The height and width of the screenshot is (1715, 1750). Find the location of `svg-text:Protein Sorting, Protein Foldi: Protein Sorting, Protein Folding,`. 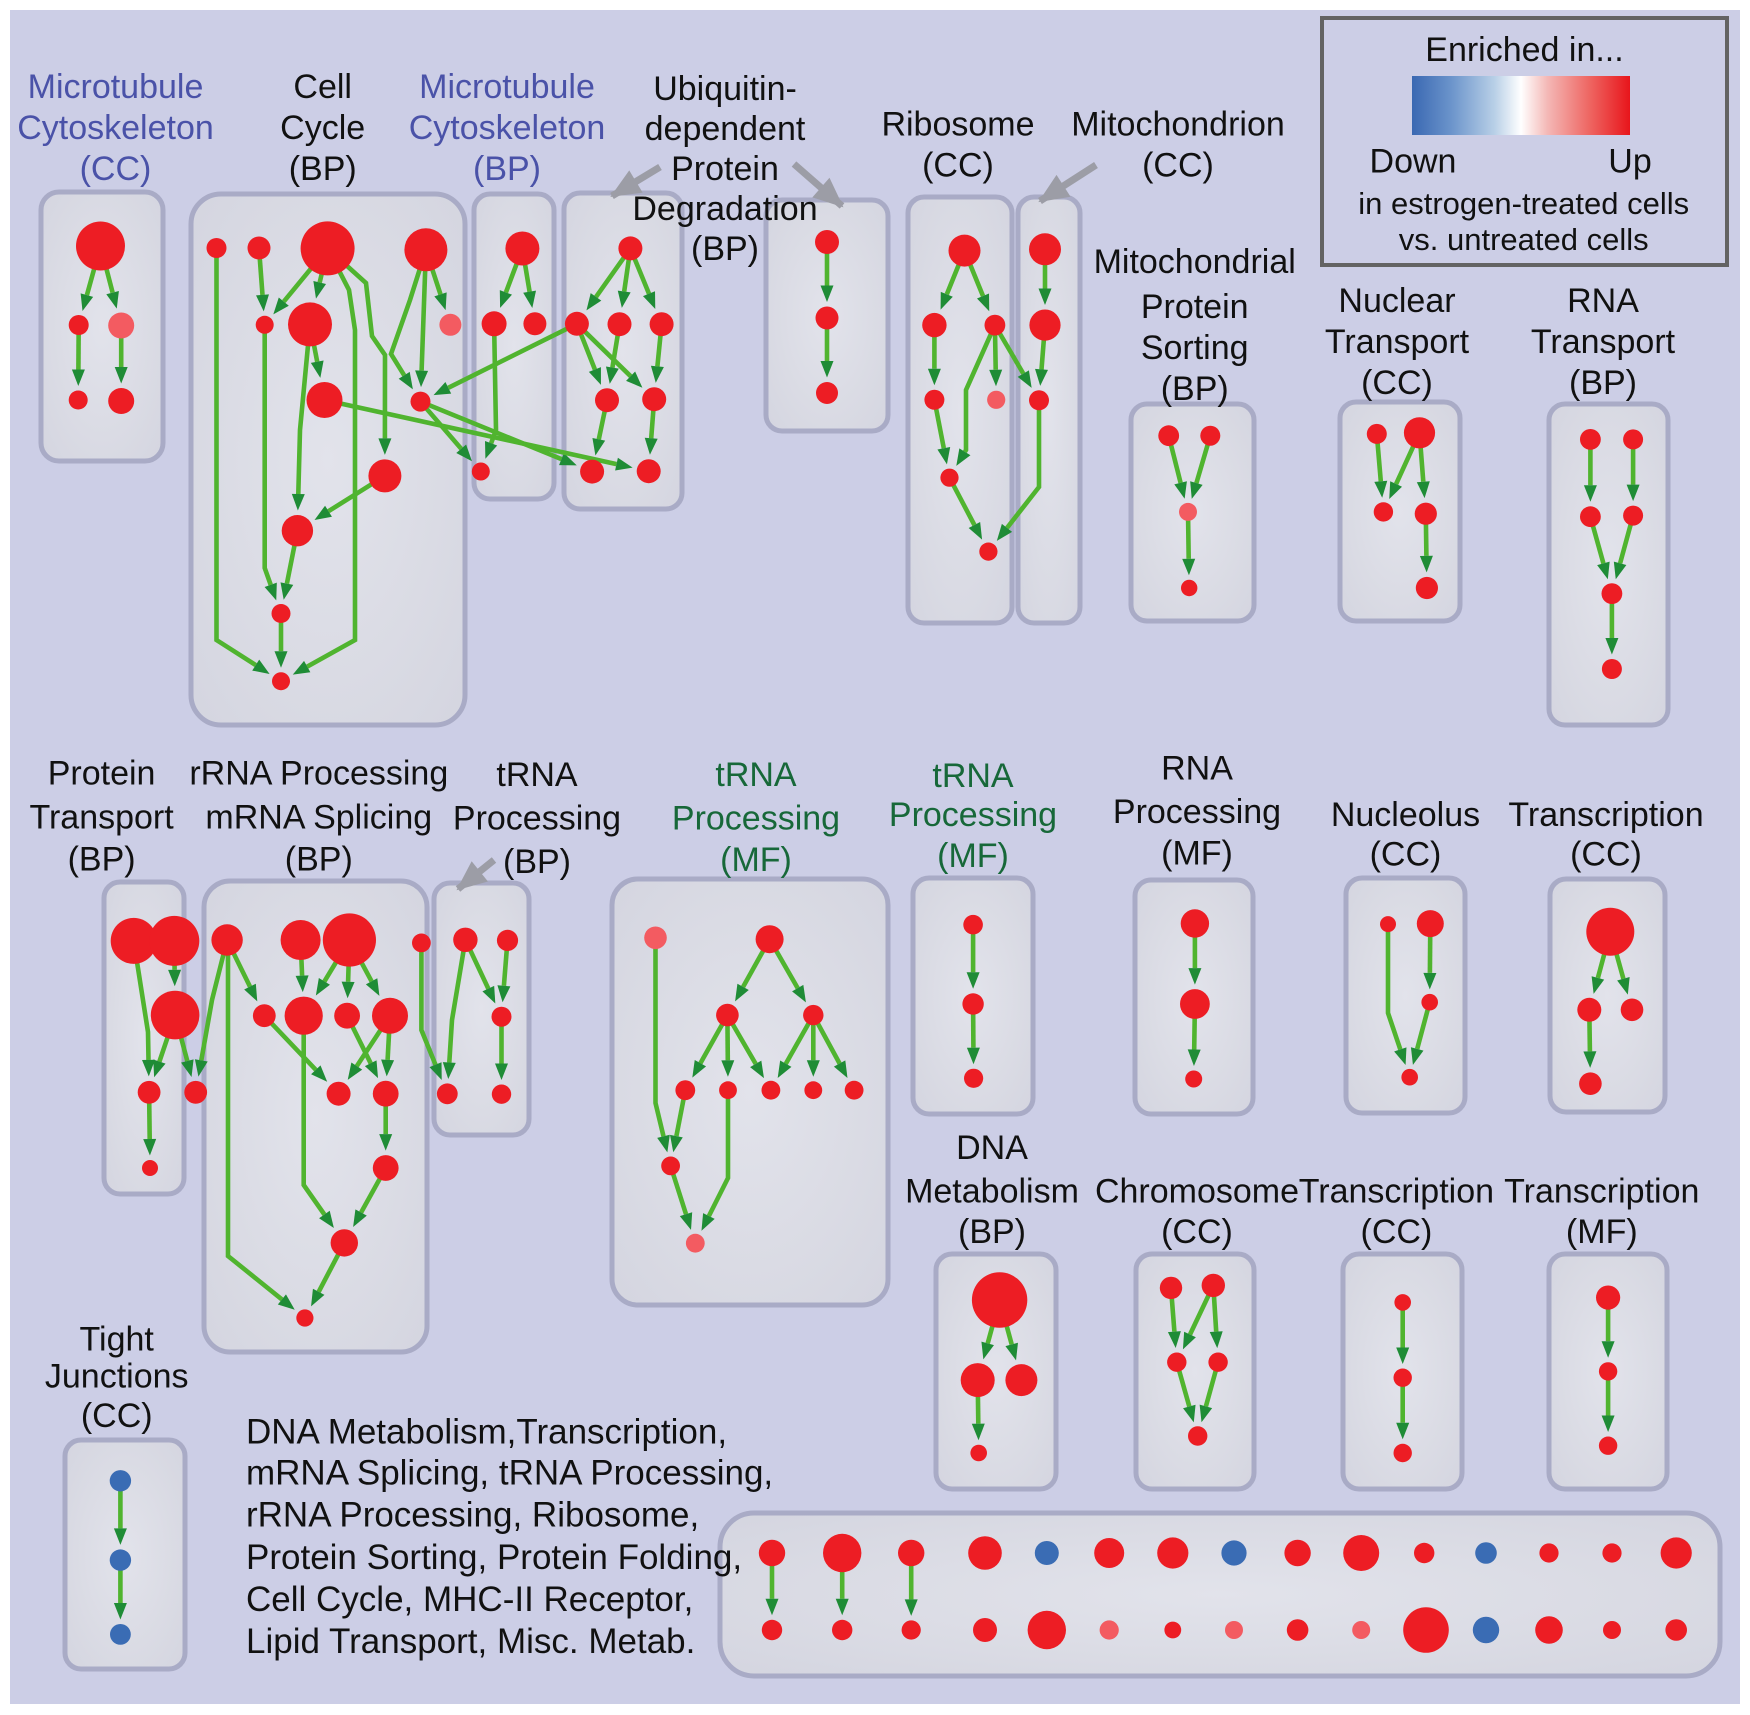

svg-text:Protein Sorting, Protein Foldi: Protein Sorting, Protein Folding, is located at coordinates (494, 1557).